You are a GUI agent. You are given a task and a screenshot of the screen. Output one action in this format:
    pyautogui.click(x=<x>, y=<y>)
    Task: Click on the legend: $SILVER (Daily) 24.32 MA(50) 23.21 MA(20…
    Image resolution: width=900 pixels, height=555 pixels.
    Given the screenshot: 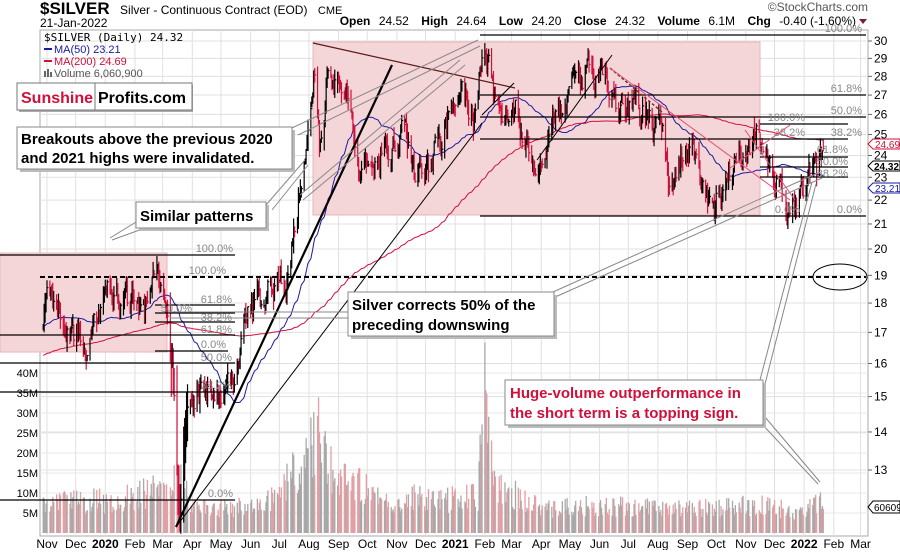 What is the action you would take?
    pyautogui.click(x=113, y=55)
    